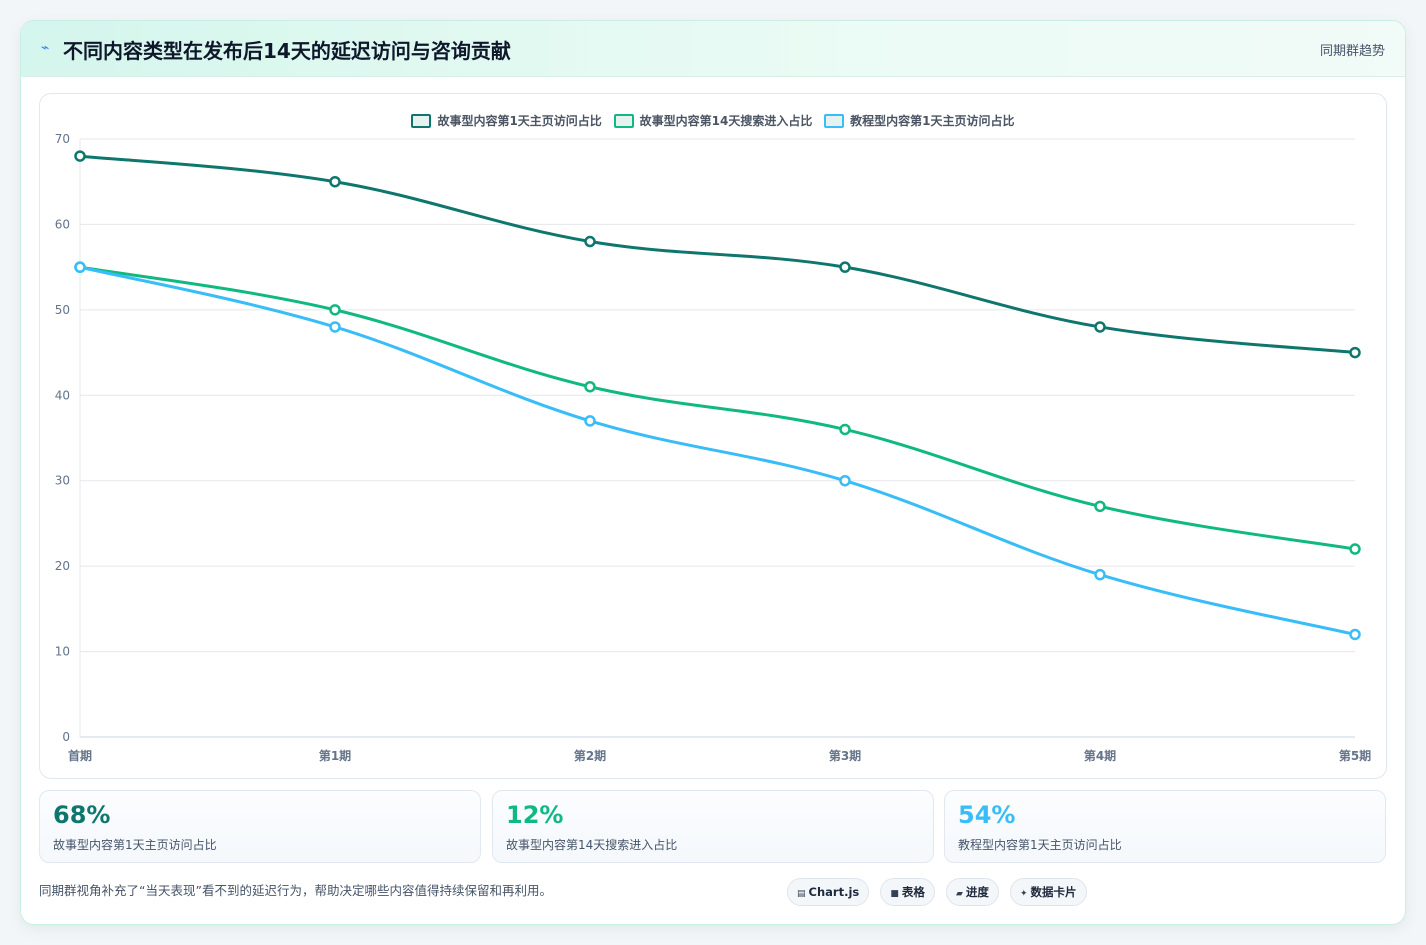  What do you see at coordinates (987, 815) in the screenshot?
I see `stat-value: 54%` at bounding box center [987, 815].